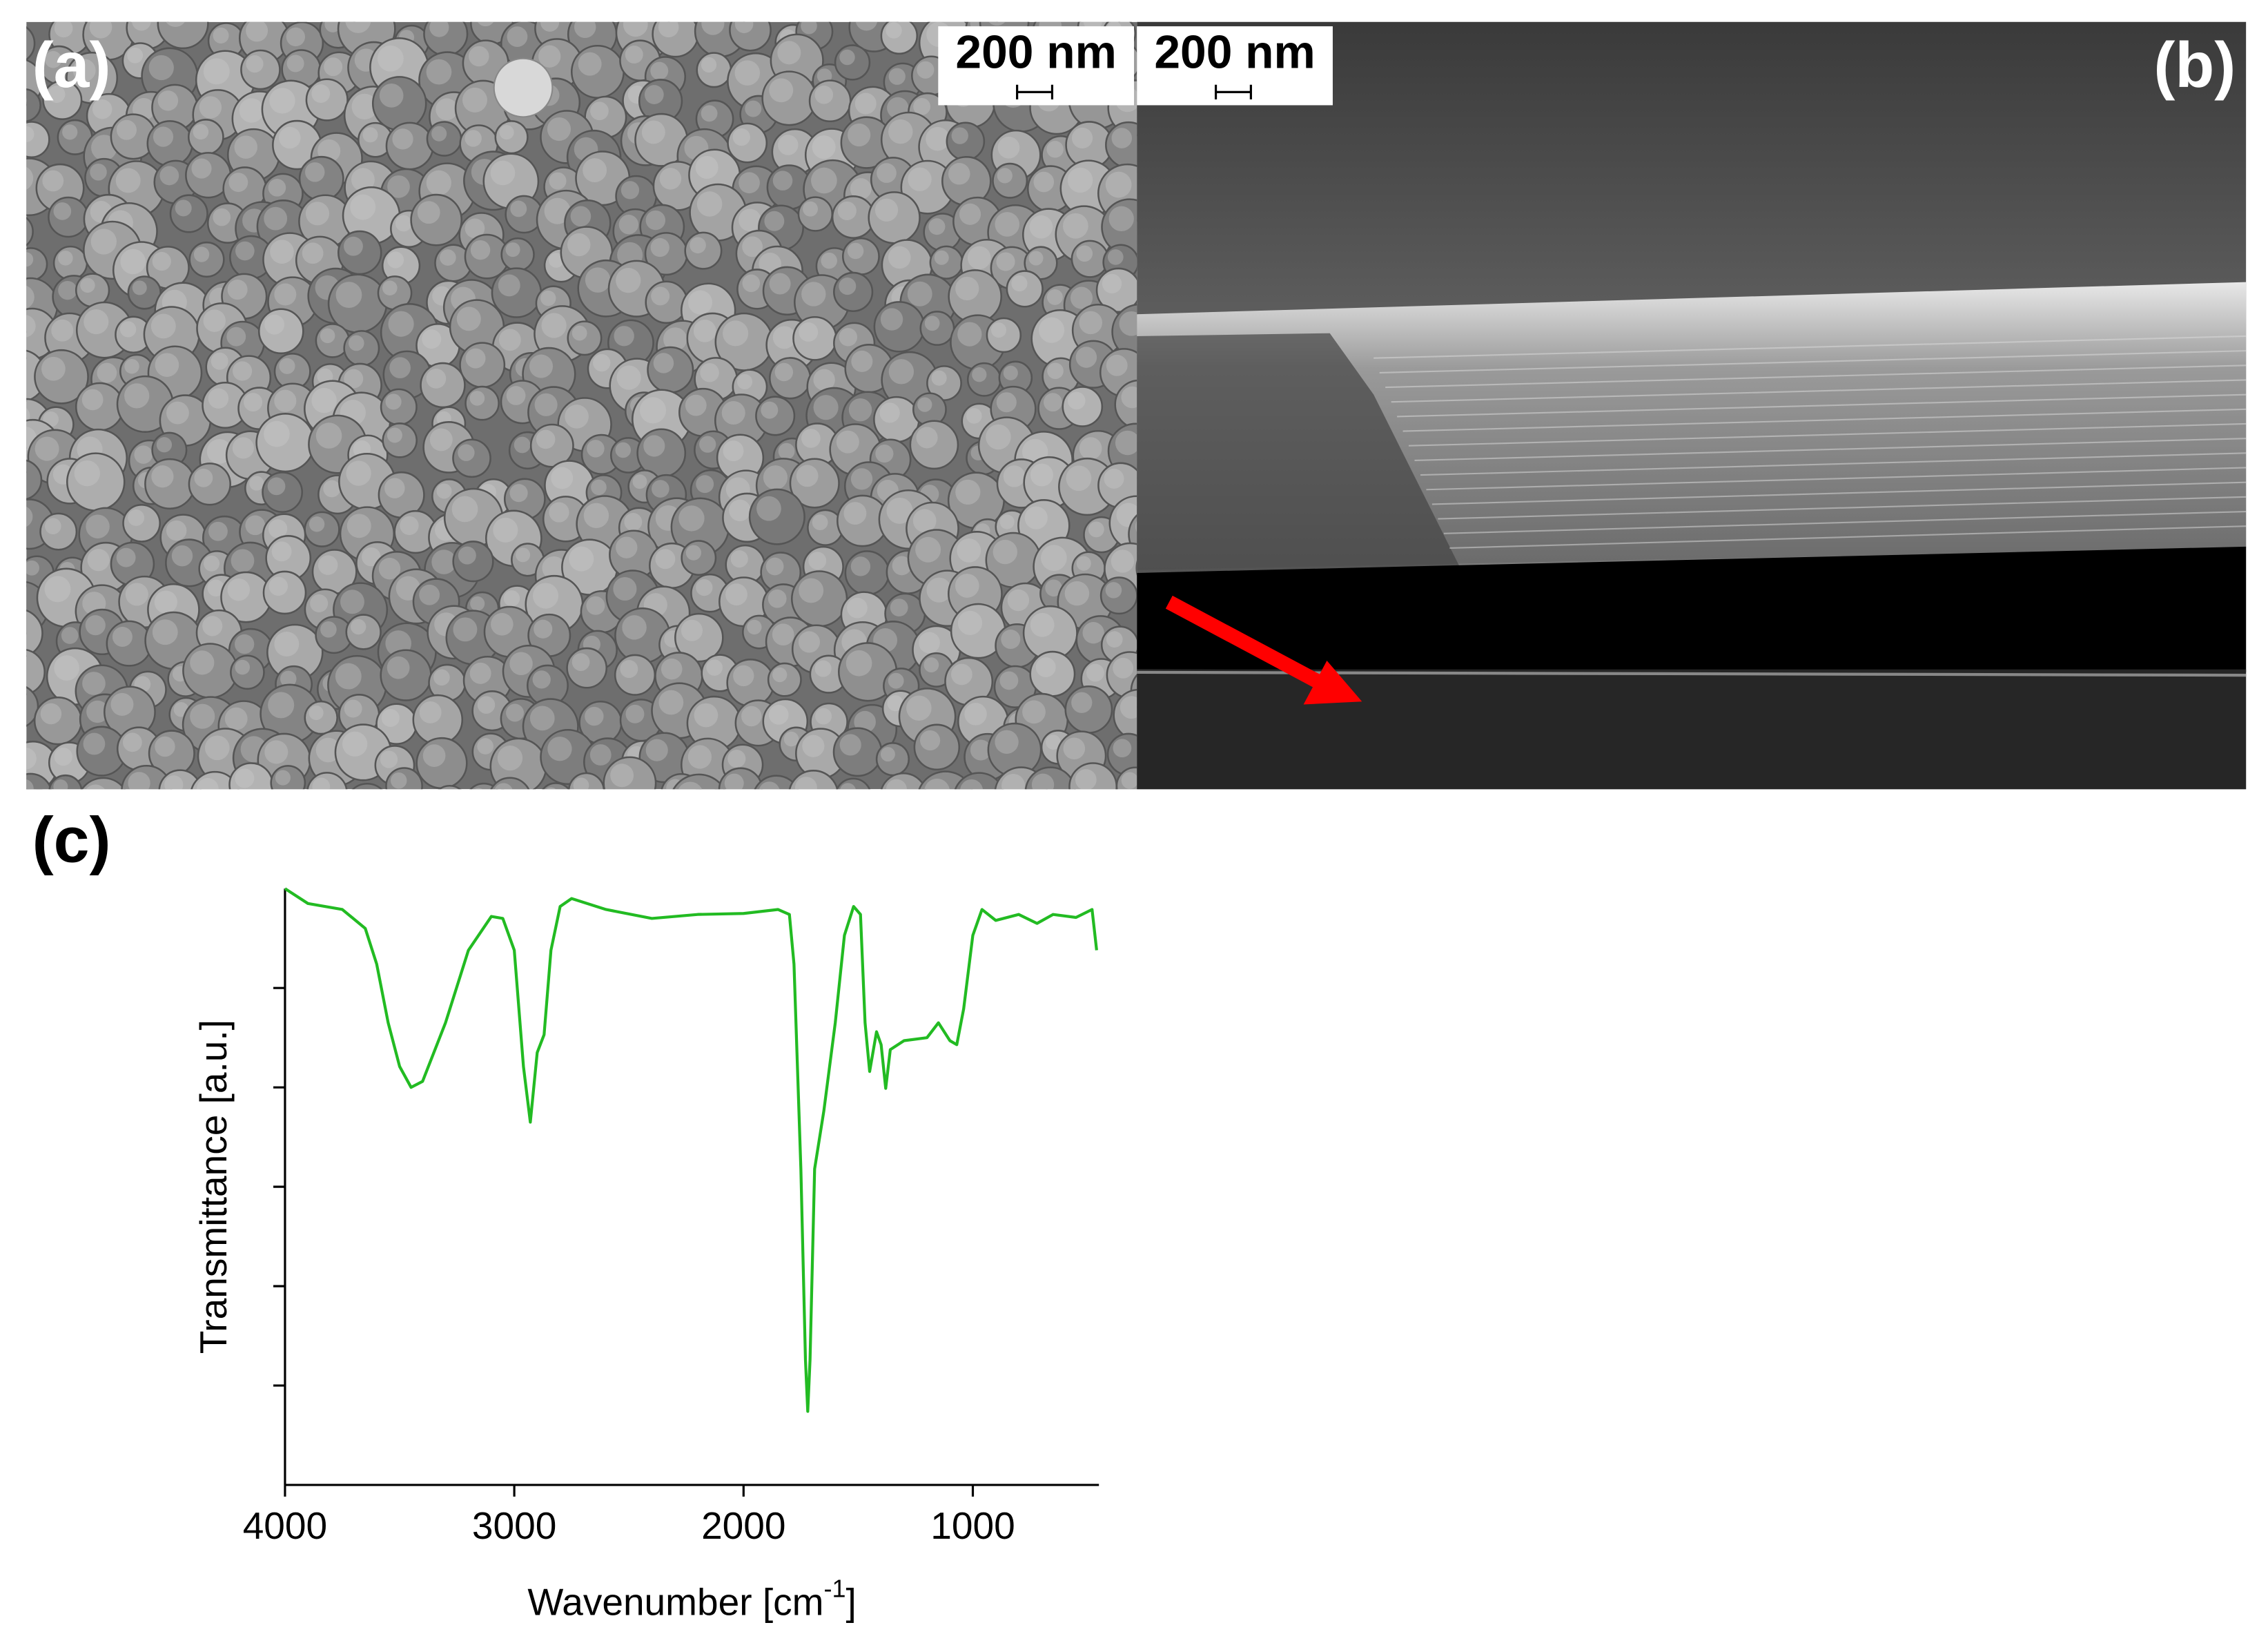 The height and width of the screenshot is (1634, 2268). Describe the element at coordinates (2194, 65) in the screenshot. I see `panel-label: (b)` at that location.